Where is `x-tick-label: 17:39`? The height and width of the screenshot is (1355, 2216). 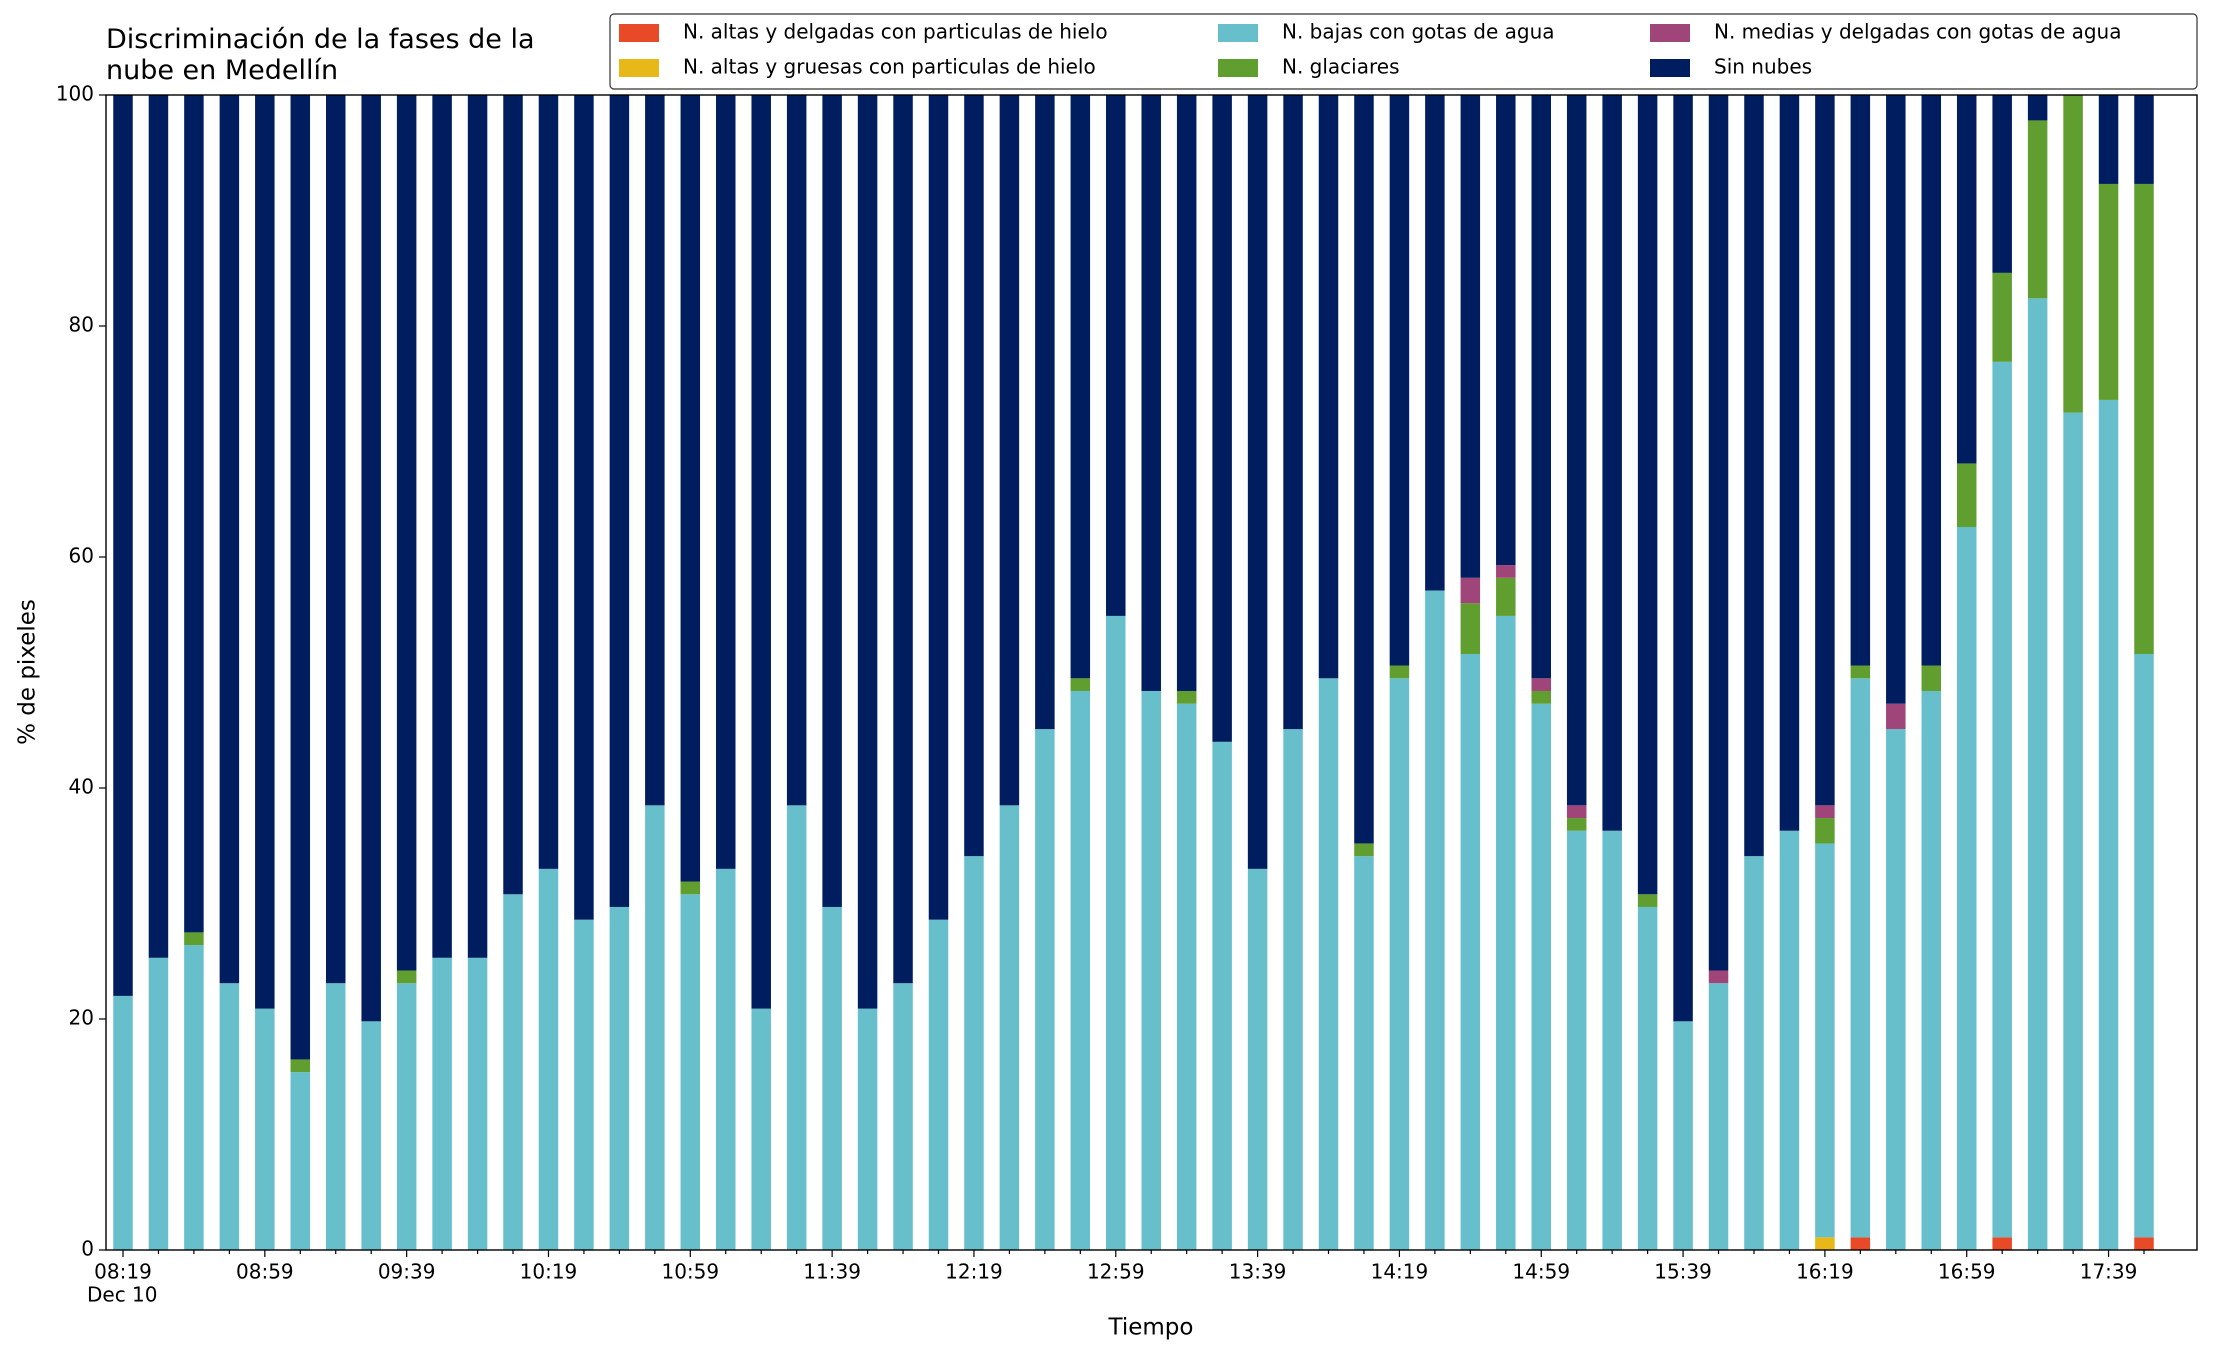 x-tick-label: 17:39 is located at coordinates (2109, 1272).